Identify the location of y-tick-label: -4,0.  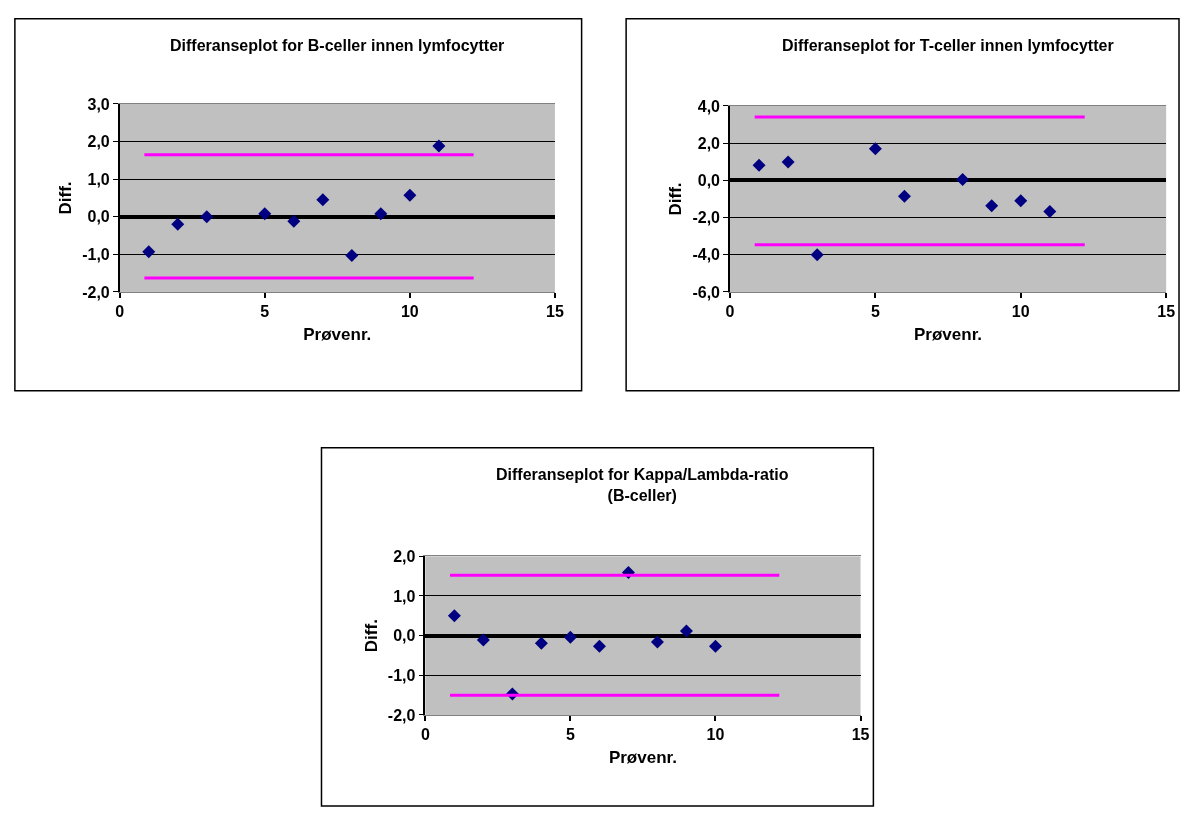
(706, 255).